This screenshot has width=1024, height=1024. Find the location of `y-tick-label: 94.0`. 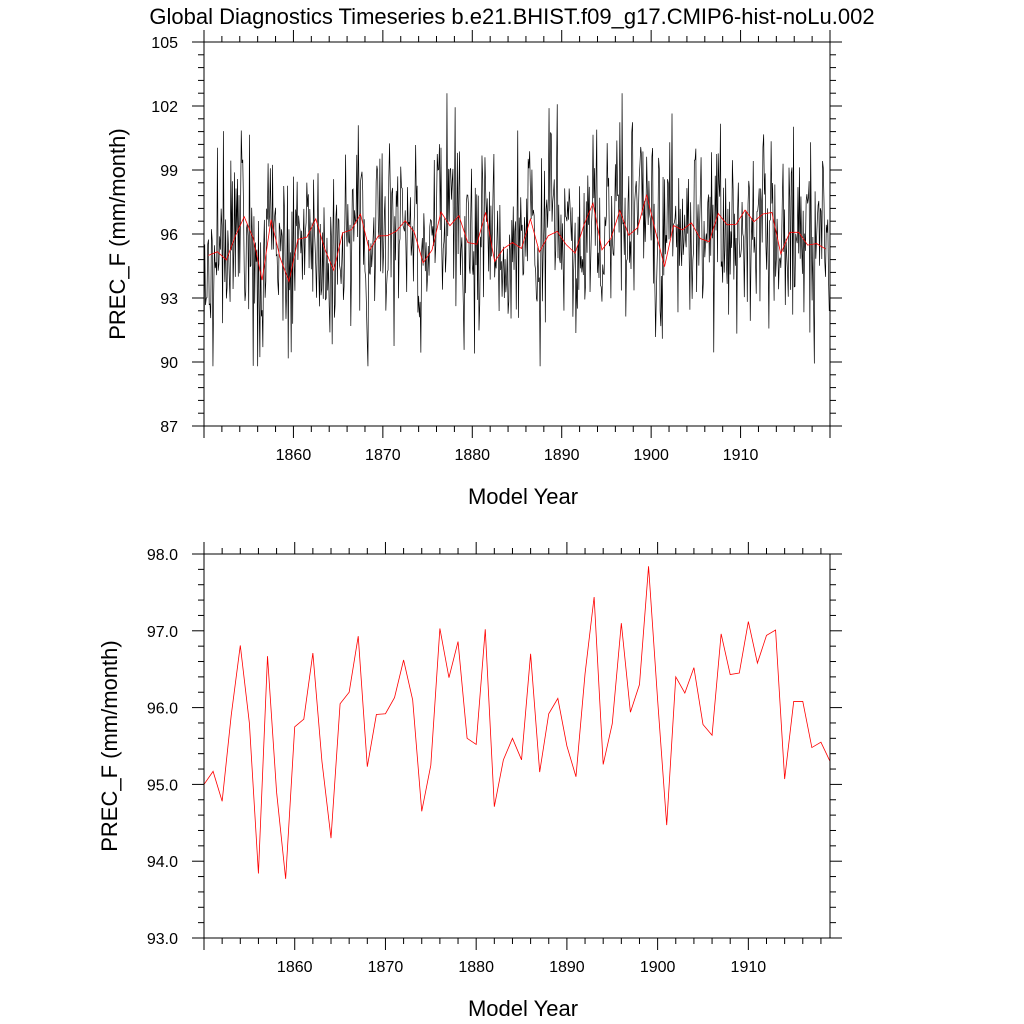

y-tick-label: 94.0 is located at coordinates (162, 862).